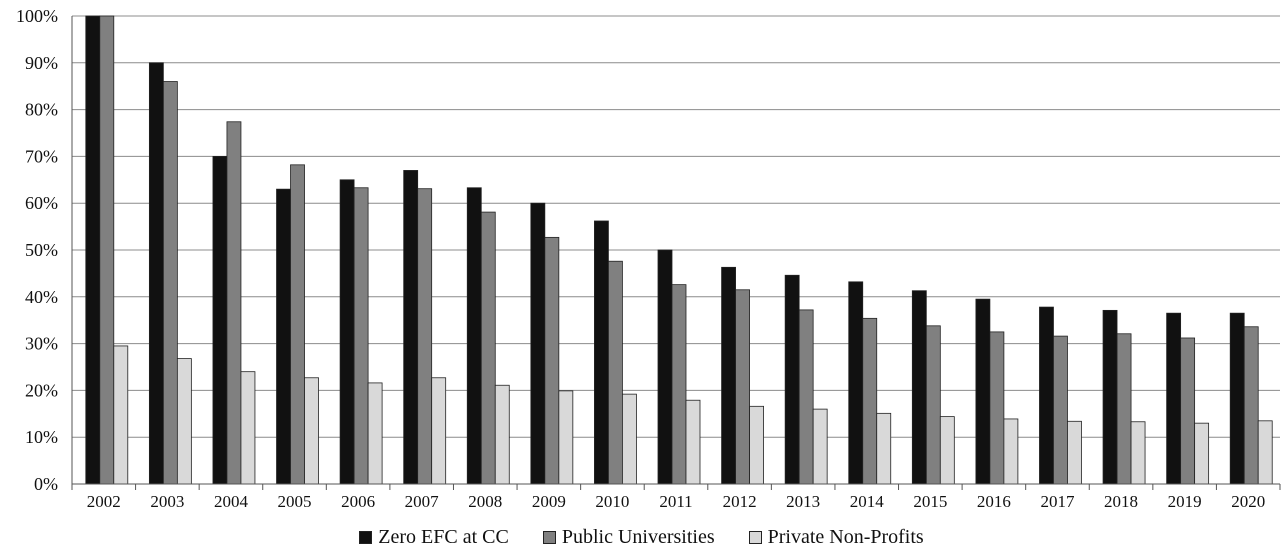 The width and height of the screenshot is (1283, 553). Describe the element at coordinates (755, 537) in the screenshot. I see `legend-swatch-private` at that location.